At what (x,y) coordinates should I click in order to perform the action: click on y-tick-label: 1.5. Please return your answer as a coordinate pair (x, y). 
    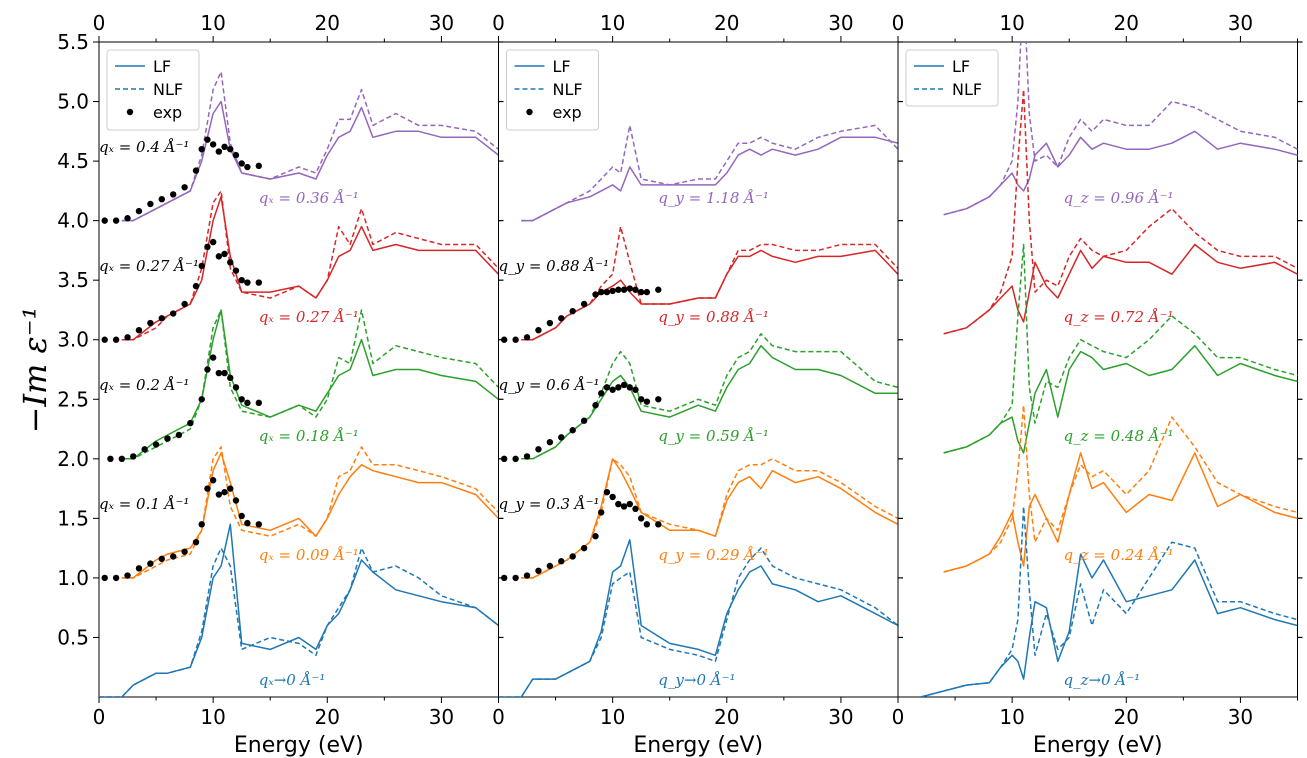
    Looking at the image, I should click on (73, 518).